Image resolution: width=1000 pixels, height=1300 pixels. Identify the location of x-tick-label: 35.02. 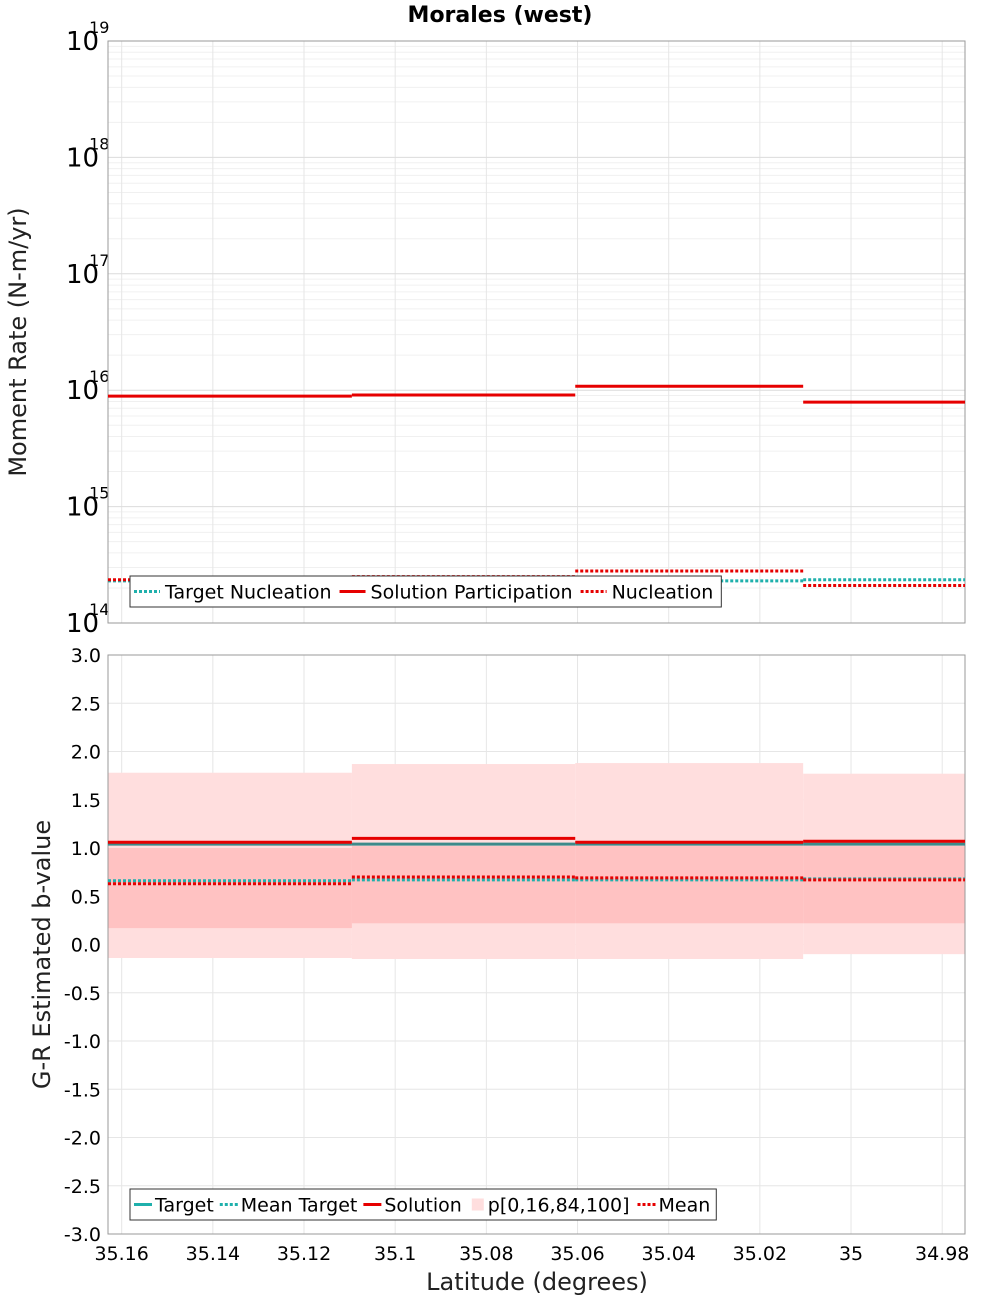
(760, 1254).